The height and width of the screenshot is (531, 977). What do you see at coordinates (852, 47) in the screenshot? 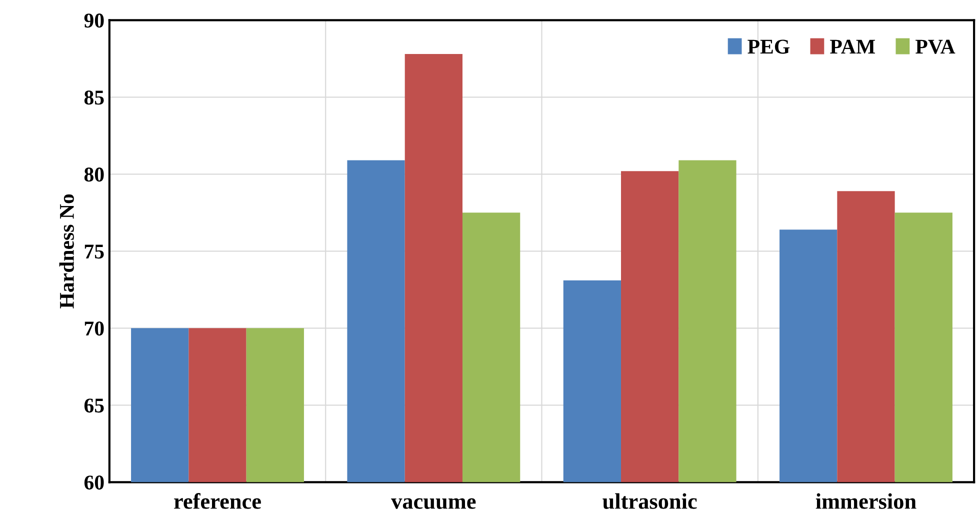
I see `legend-label: PAM` at bounding box center [852, 47].